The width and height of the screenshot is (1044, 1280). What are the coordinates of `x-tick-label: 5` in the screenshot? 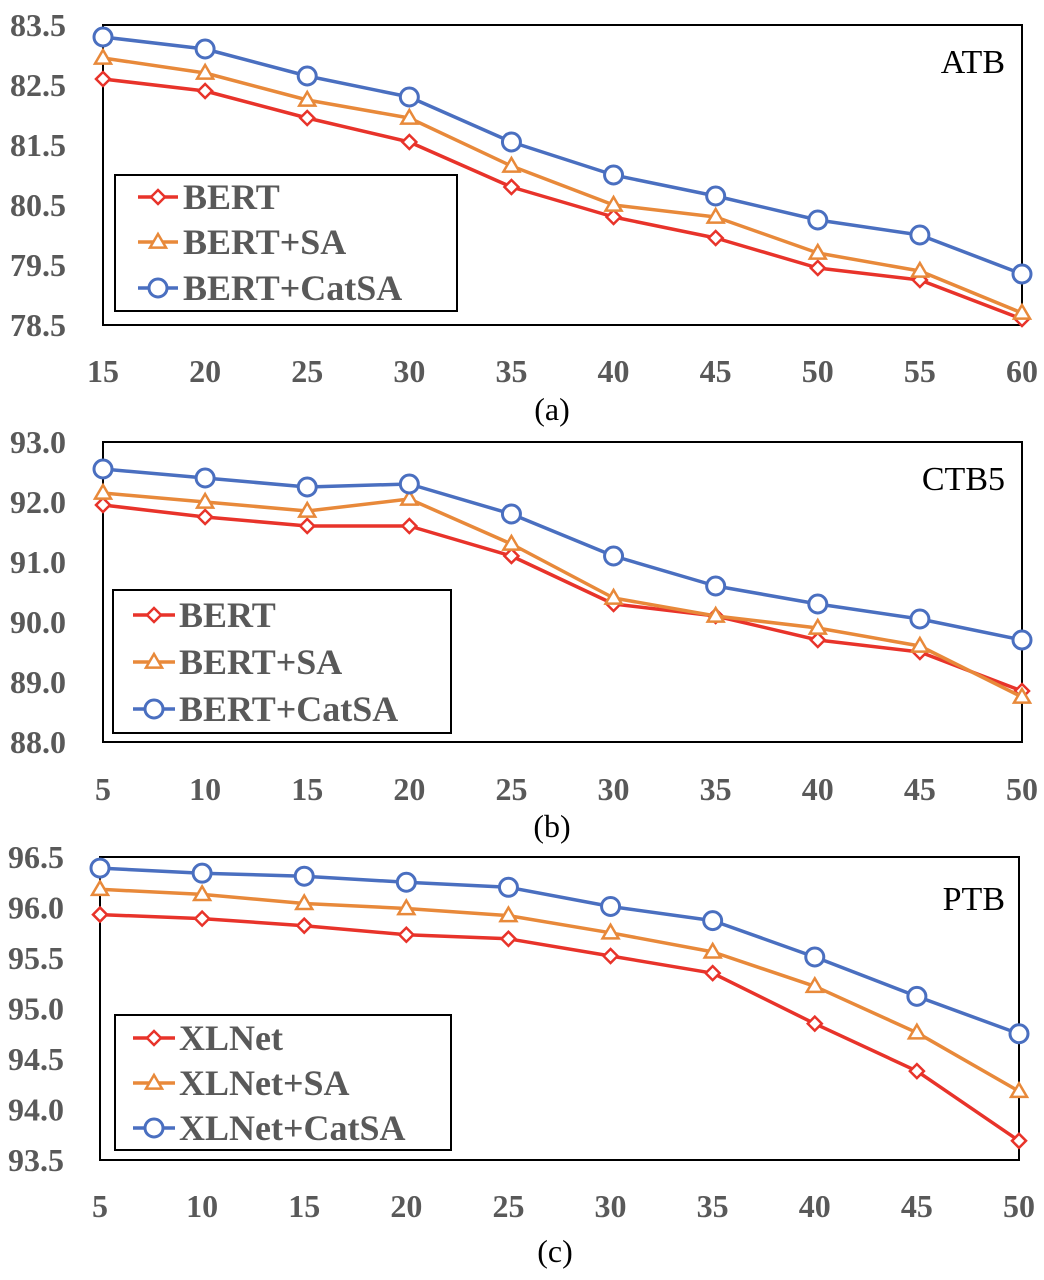 It's located at (100, 1206).